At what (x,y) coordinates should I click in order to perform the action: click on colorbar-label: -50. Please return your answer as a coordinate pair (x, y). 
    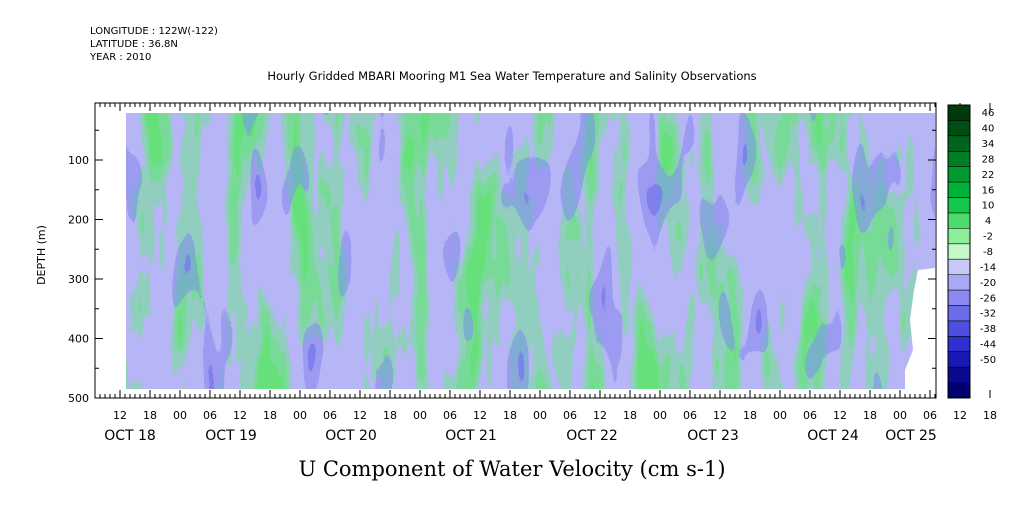
    Looking at the image, I should click on (988, 360).